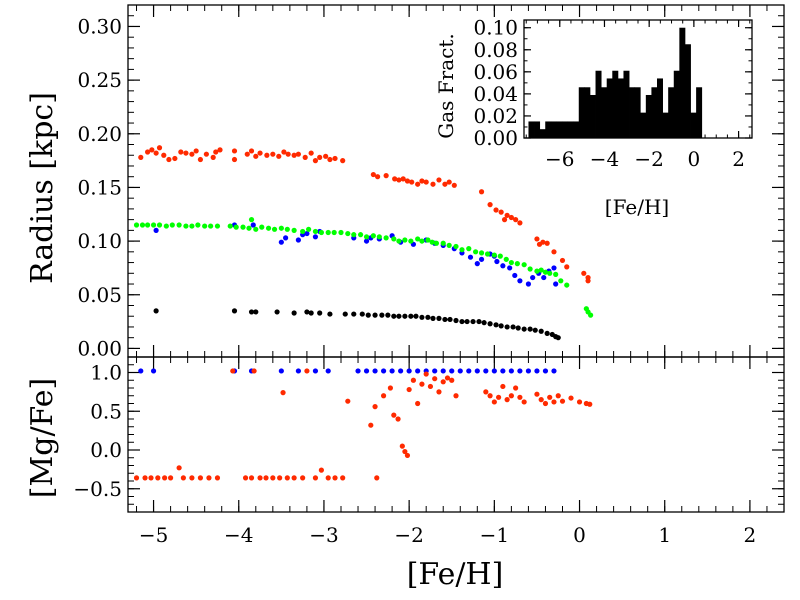 The image size is (800, 600). What do you see at coordinates (604, 159) in the screenshot?
I see `x-tick-label: −4` at bounding box center [604, 159].